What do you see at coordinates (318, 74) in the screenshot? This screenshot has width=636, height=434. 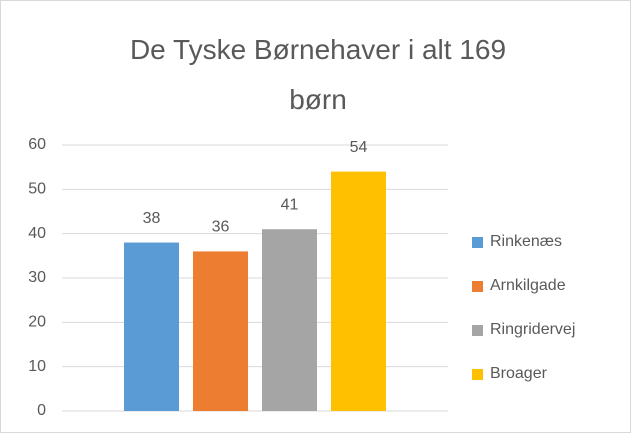 I see `chart-title: De Tyske Børnehaver i alt 169 børn` at bounding box center [318, 74].